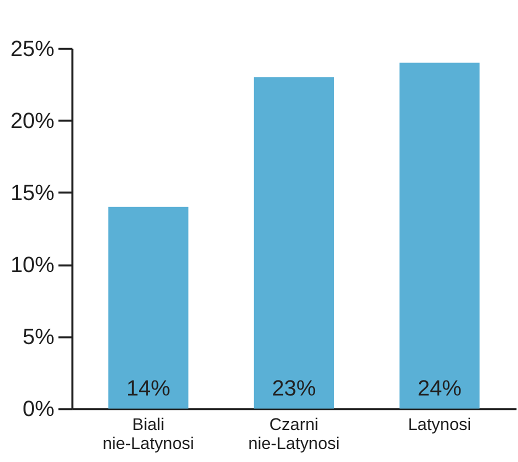 Image resolution: width=518 pixels, height=462 pixels. What do you see at coordinates (32, 265) in the screenshot?
I see `y-tick-label: 10%` at bounding box center [32, 265].